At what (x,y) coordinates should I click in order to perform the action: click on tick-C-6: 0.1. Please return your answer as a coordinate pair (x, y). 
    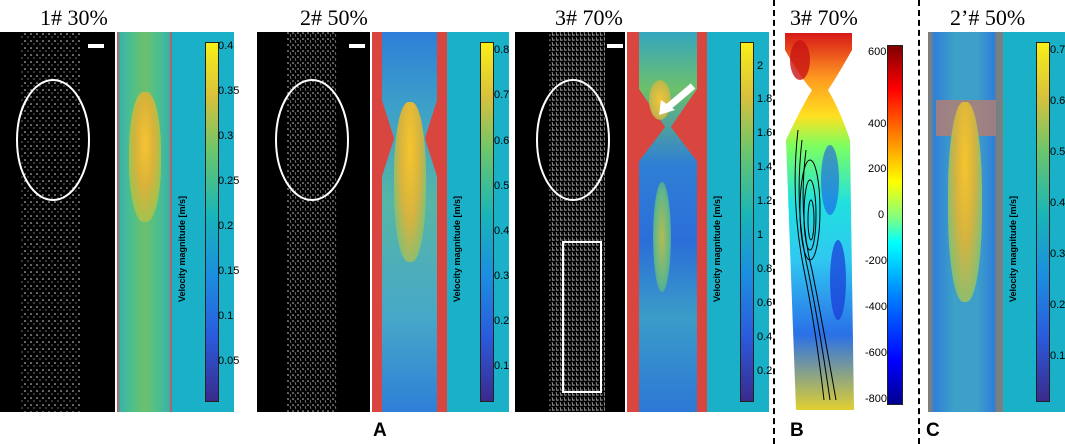
    Looking at the image, I should click on (1057, 356).